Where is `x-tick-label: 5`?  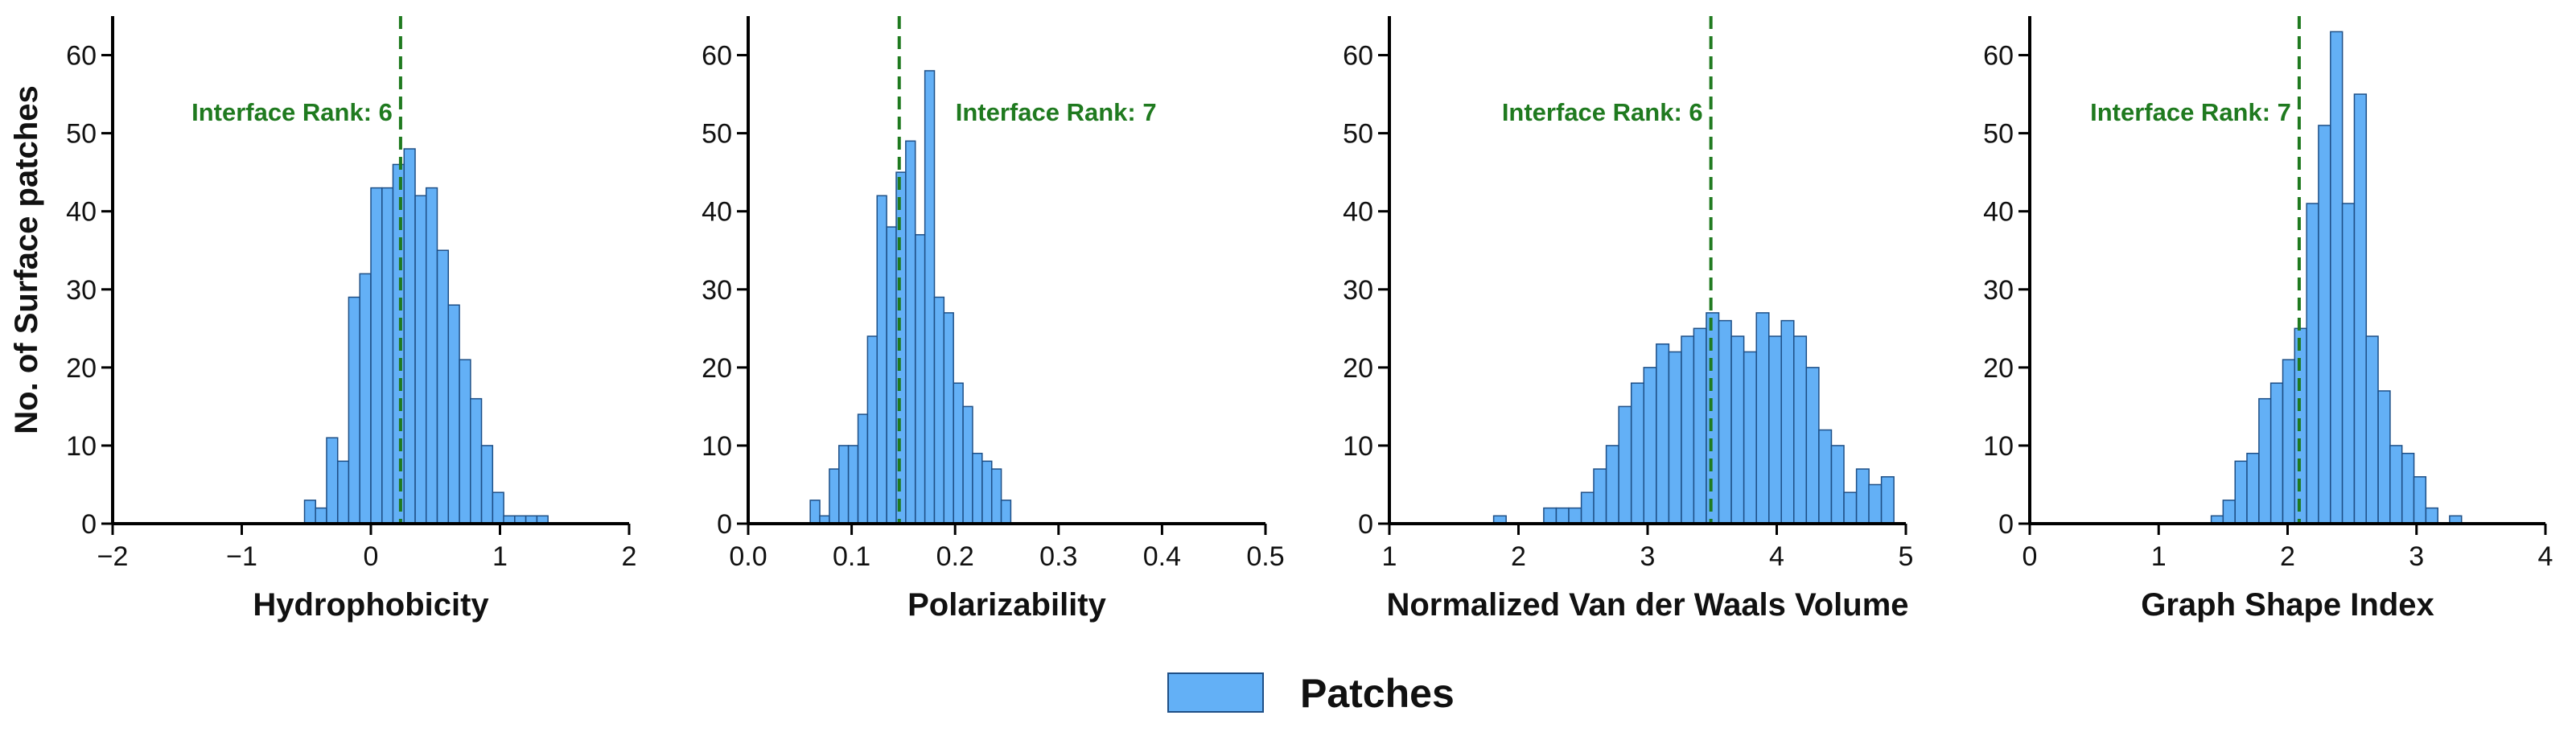
x-tick-label: 5 is located at coordinates (1906, 556).